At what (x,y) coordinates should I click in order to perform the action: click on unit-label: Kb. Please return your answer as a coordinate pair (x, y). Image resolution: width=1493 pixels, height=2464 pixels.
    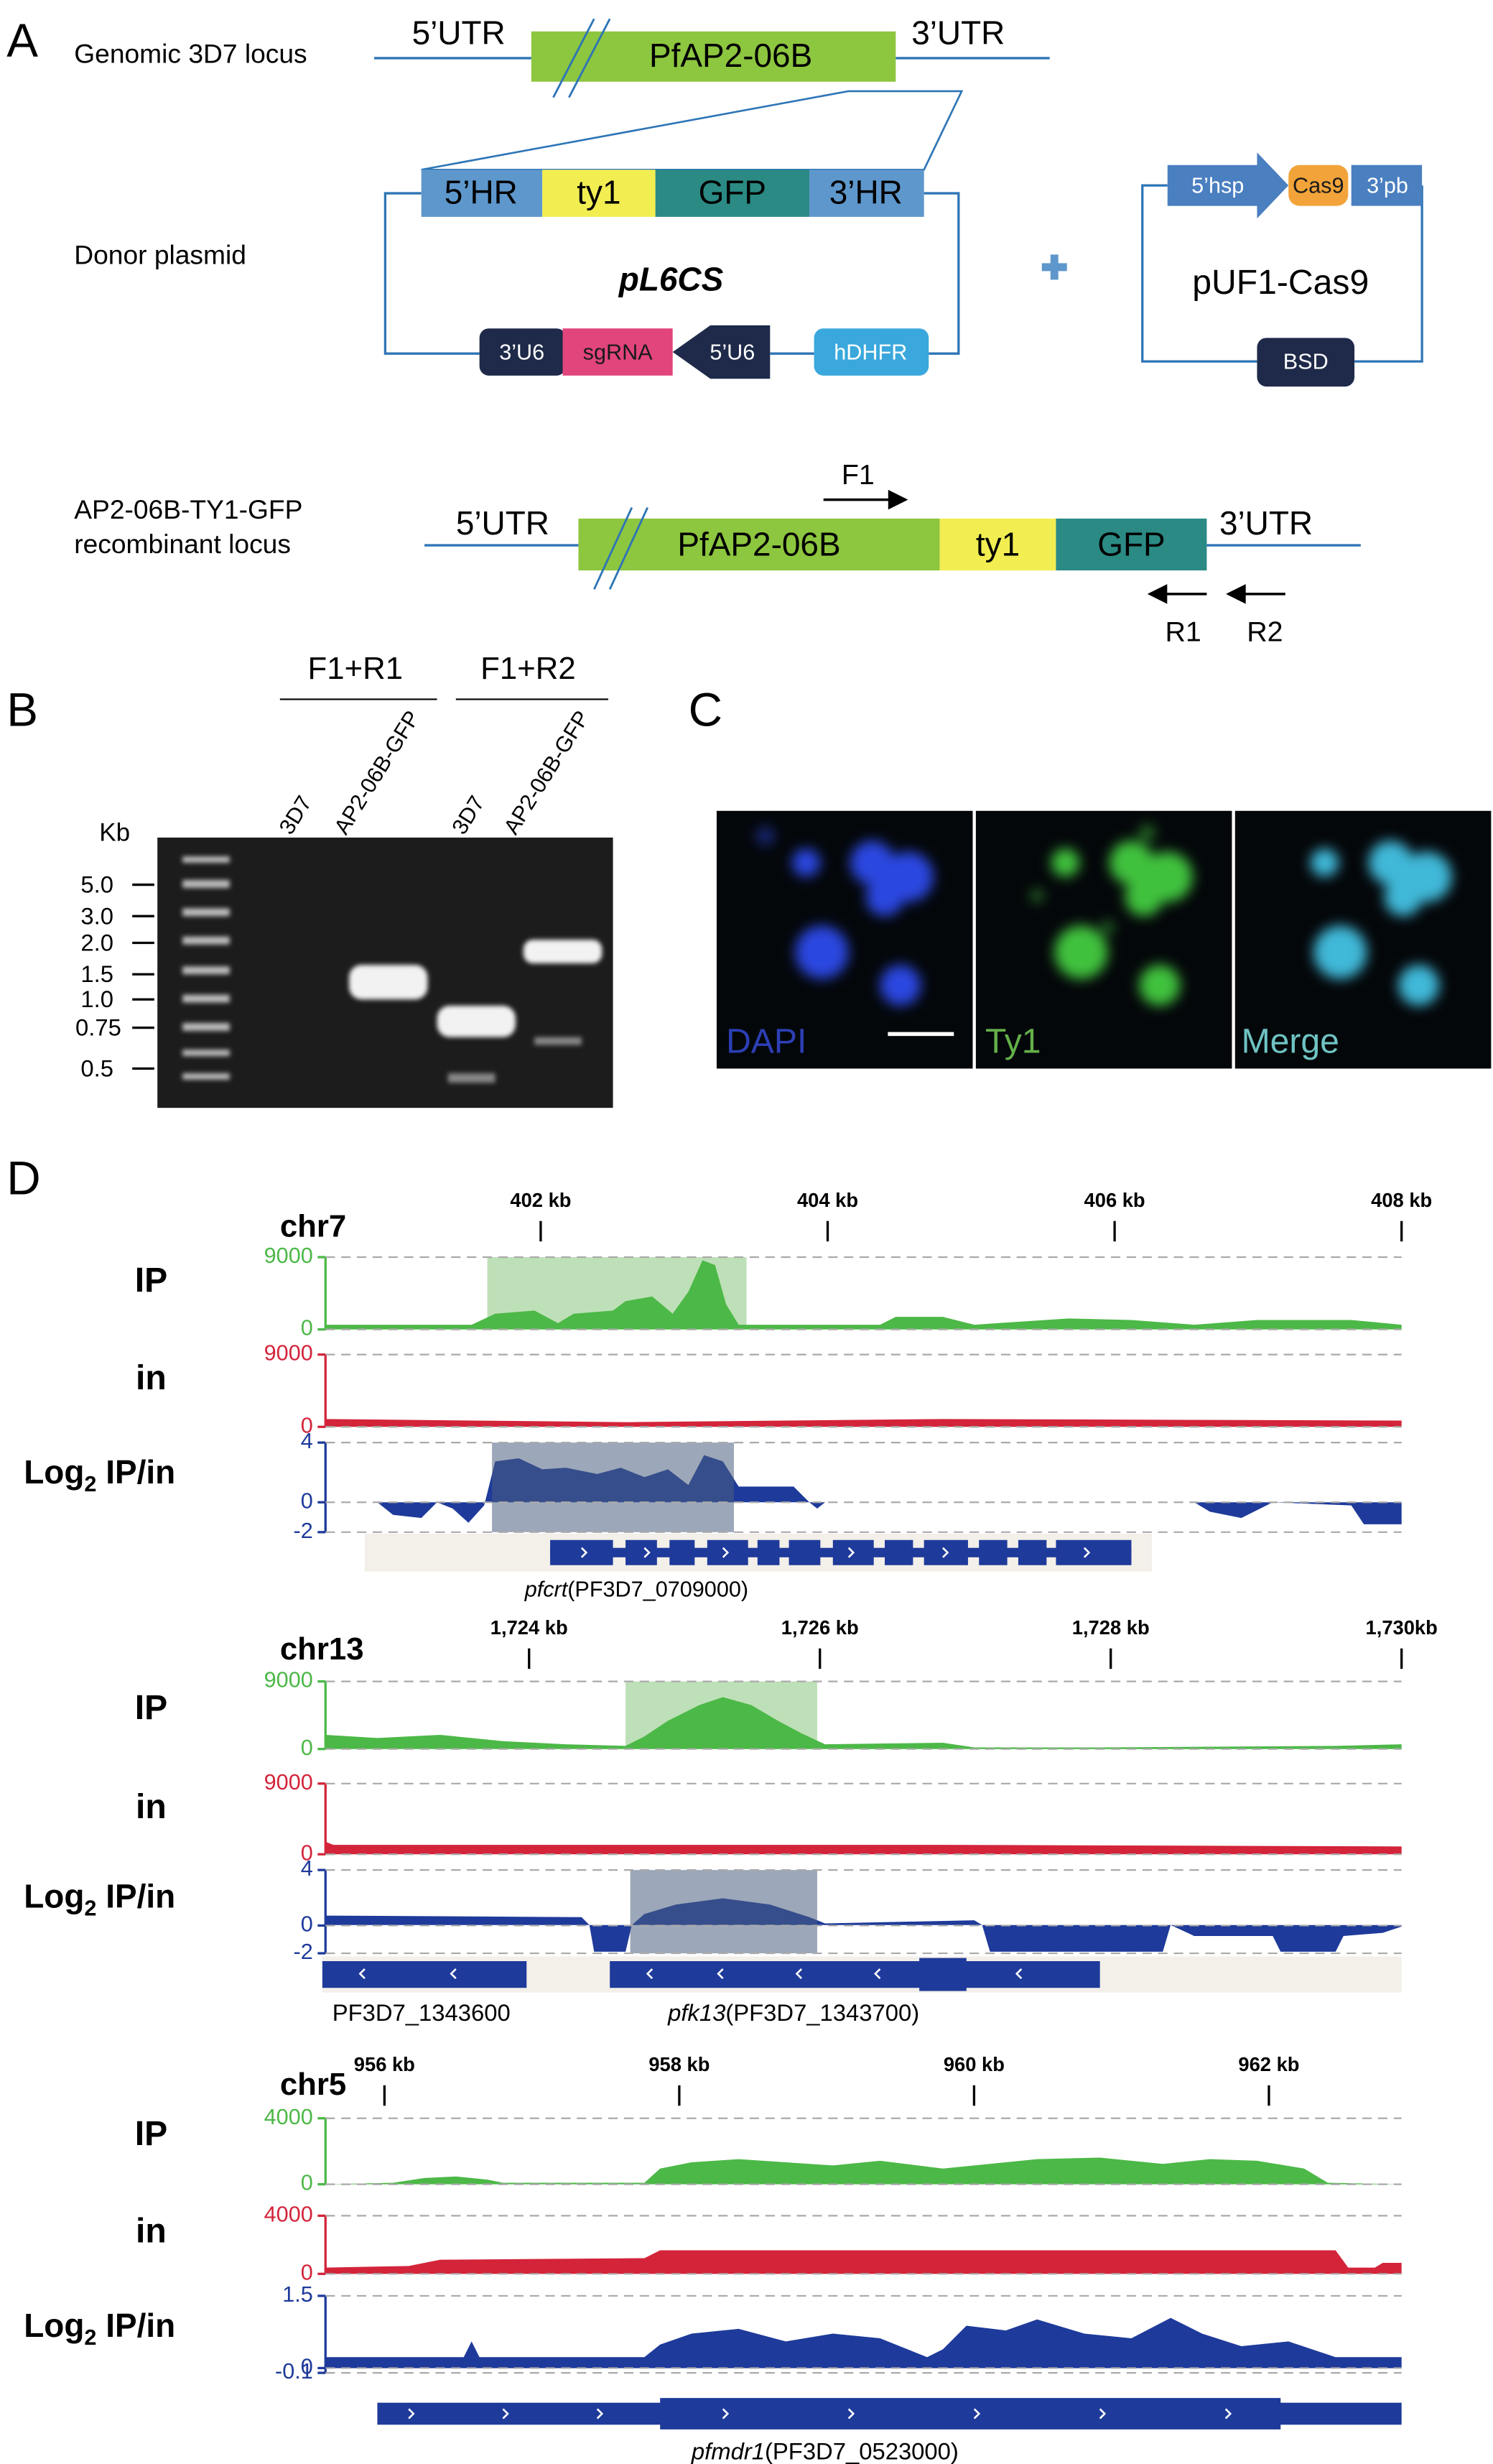
    Looking at the image, I should click on (115, 832).